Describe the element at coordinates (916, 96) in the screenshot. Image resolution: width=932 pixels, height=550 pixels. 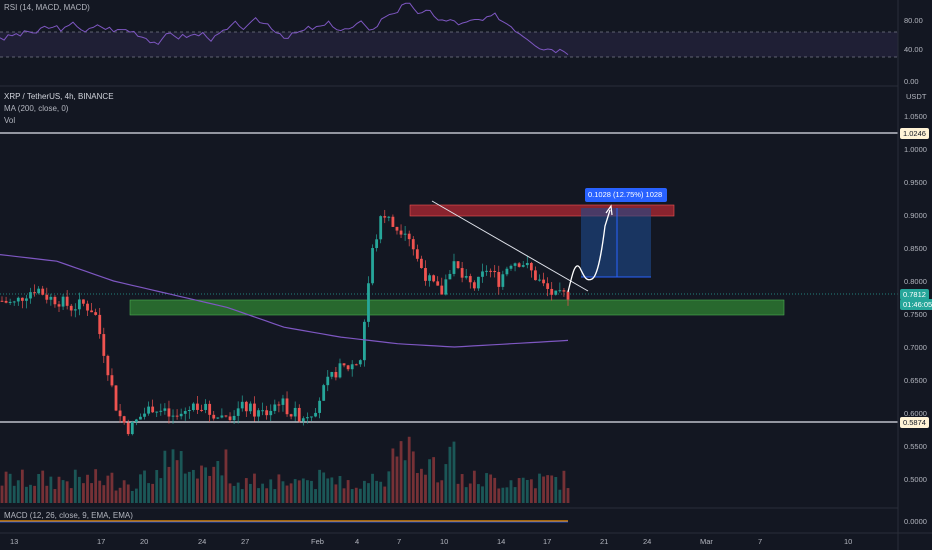
I see `currency-label: USDT` at that location.